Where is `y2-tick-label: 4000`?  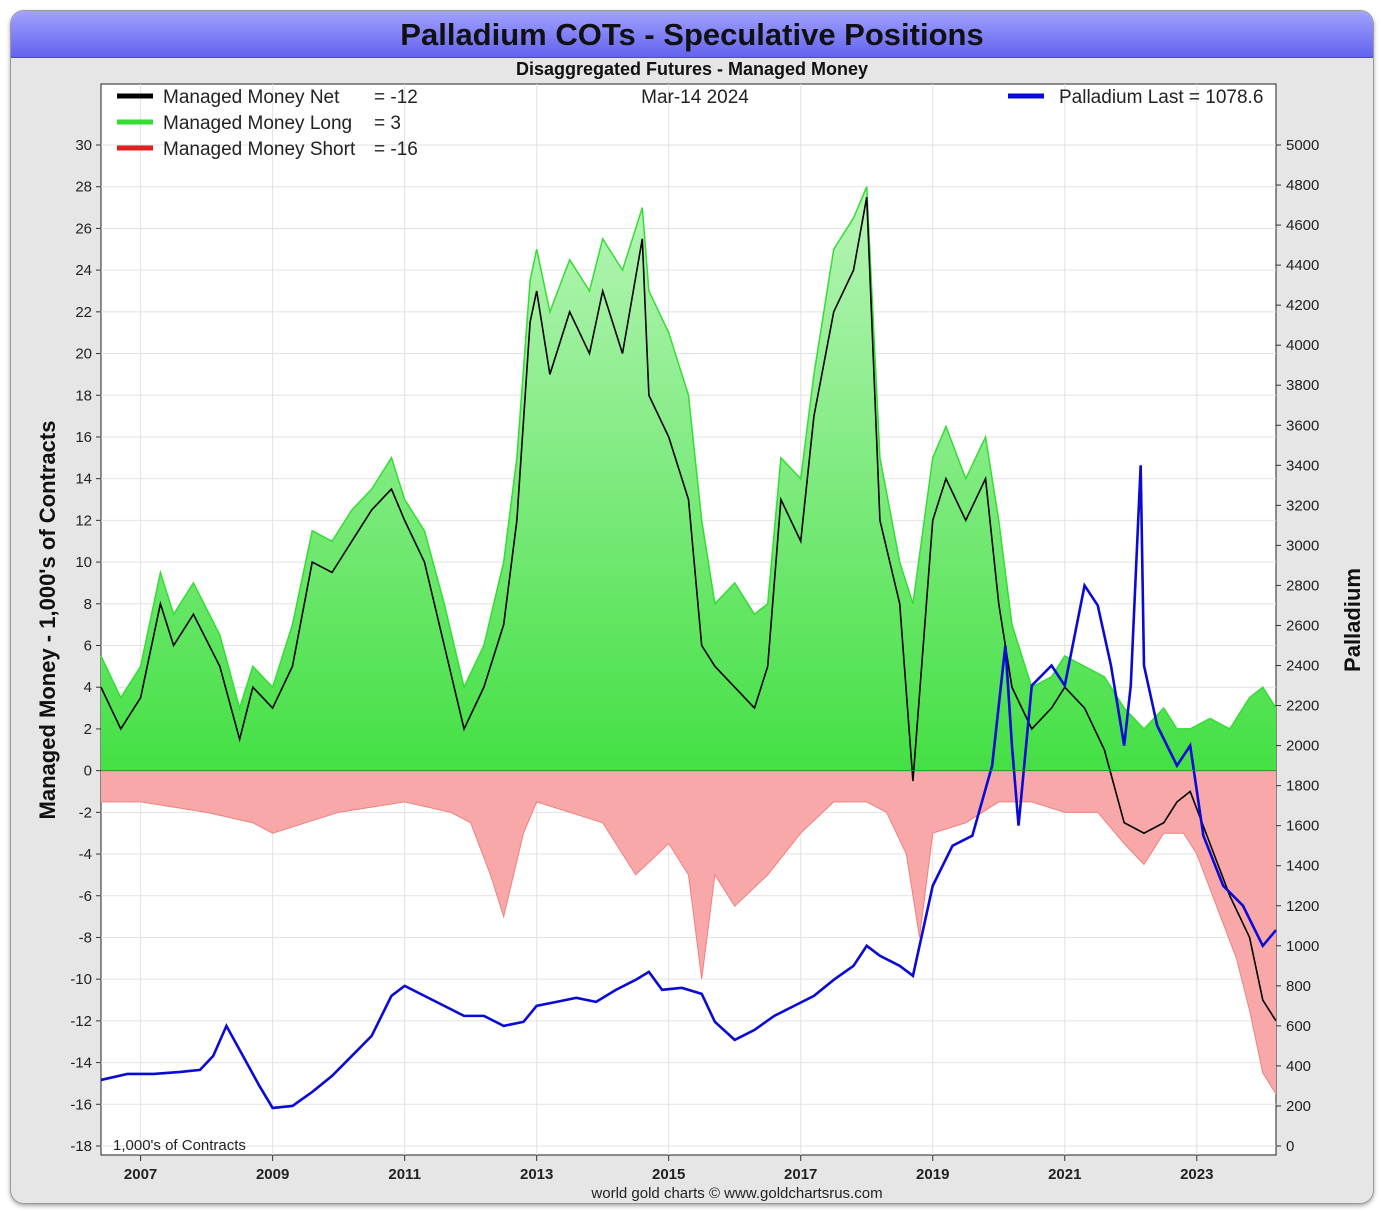 y2-tick-label: 4000 is located at coordinates (1302, 345).